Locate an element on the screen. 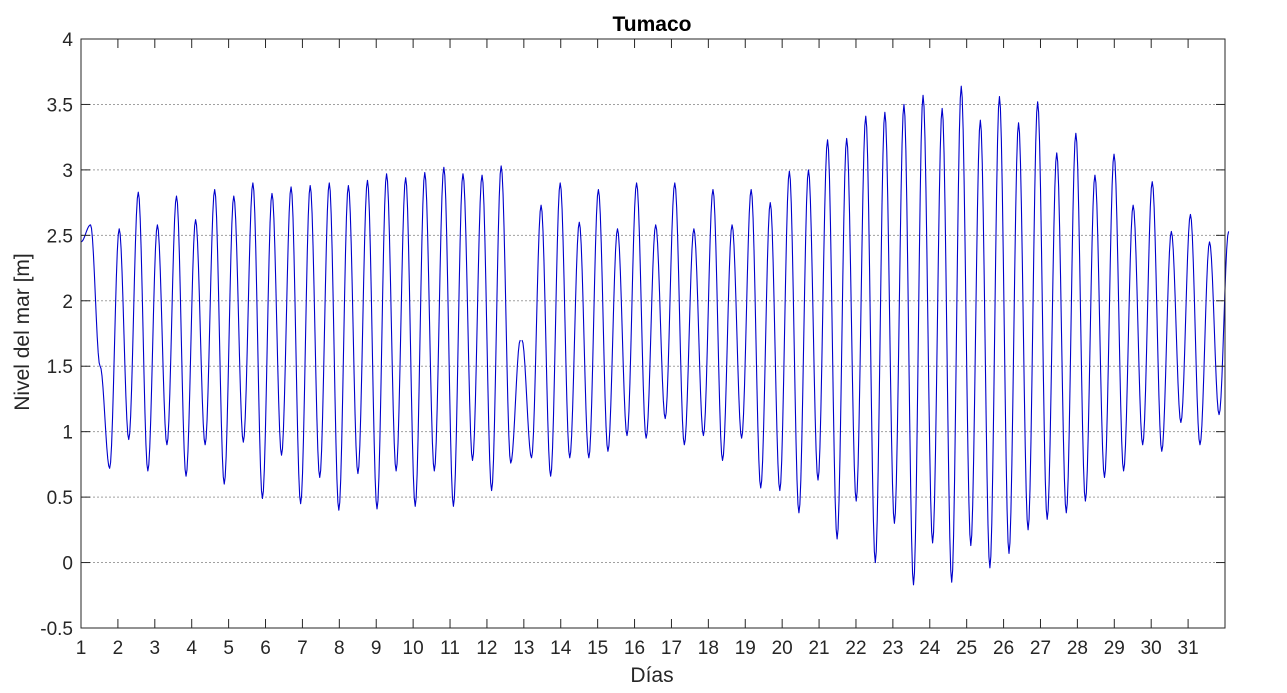  y-tick-label: 0 is located at coordinates (67, 564).